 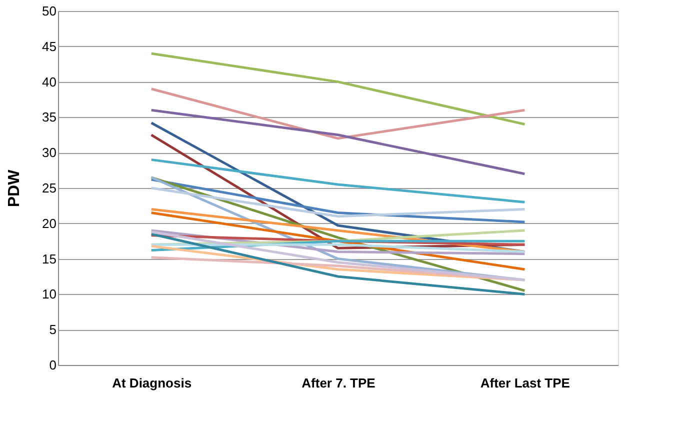 What do you see at coordinates (49, 258) in the screenshot?
I see `y-tick-label: 15` at bounding box center [49, 258].